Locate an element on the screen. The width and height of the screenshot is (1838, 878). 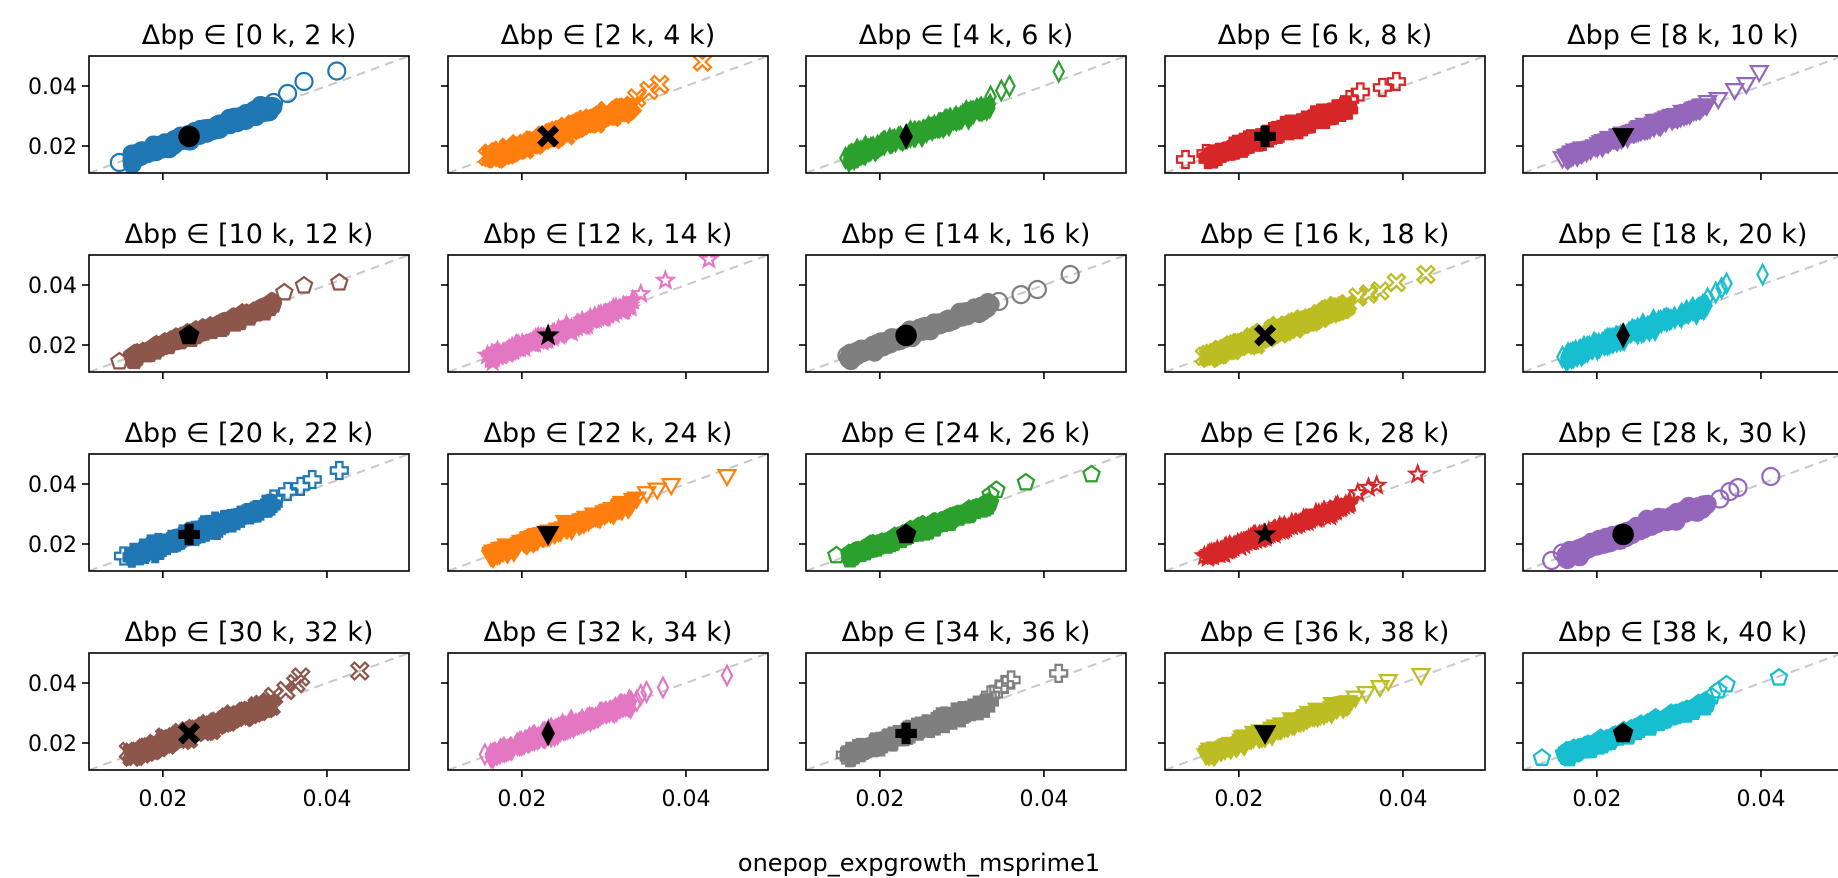
y-tick-label: 0.02 is located at coordinates (52, 147).